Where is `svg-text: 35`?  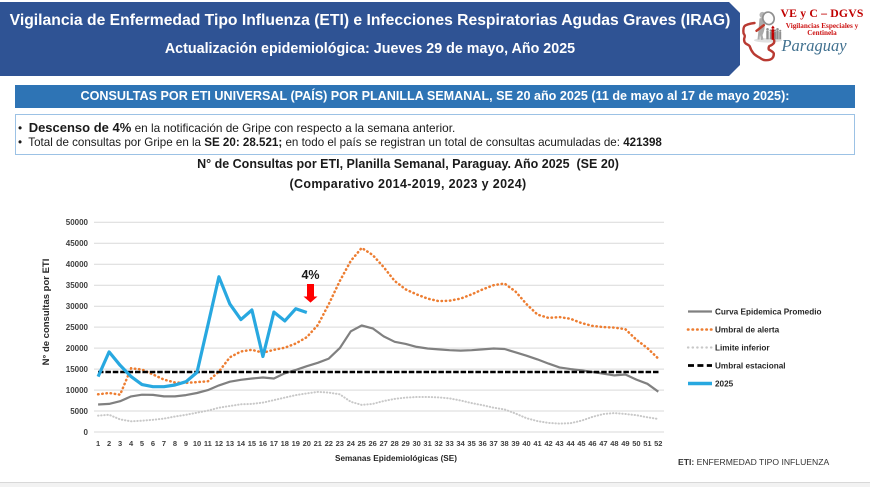
svg-text: 35 is located at coordinates (471, 443).